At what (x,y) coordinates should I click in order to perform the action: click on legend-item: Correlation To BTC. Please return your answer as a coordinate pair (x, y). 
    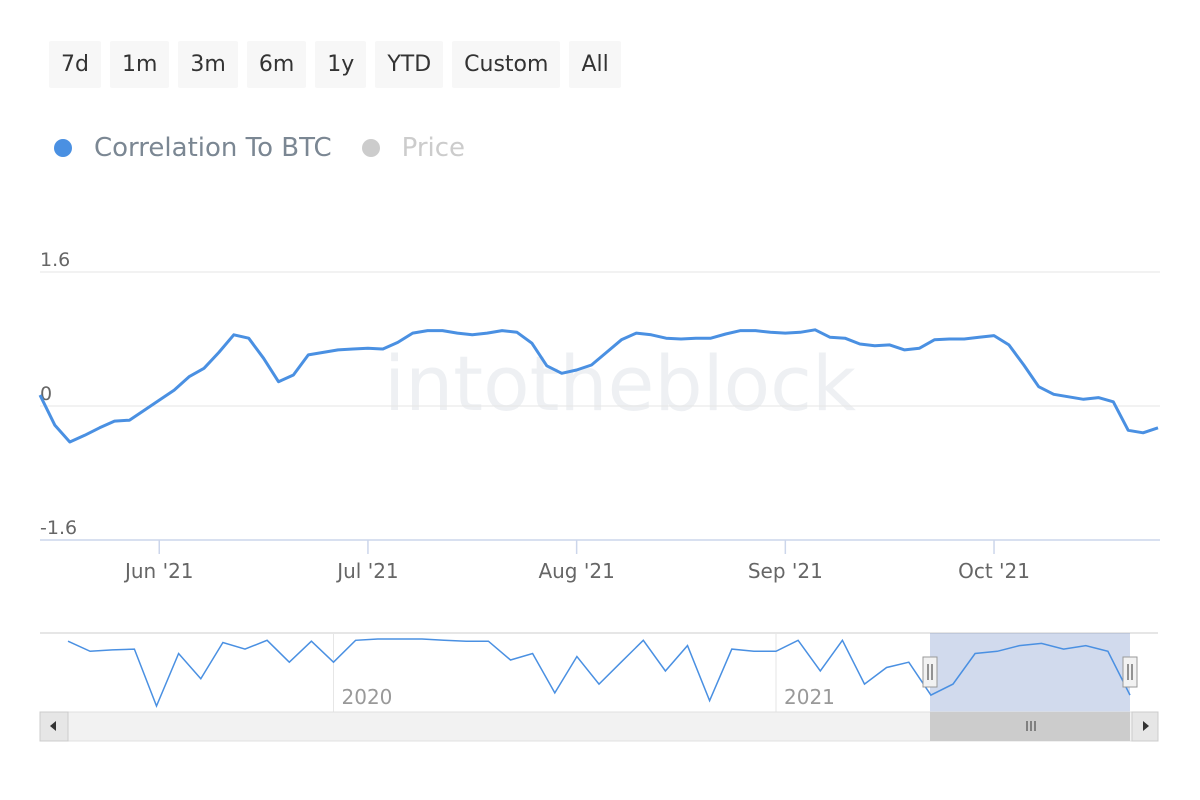
    Looking at the image, I should click on (193, 148).